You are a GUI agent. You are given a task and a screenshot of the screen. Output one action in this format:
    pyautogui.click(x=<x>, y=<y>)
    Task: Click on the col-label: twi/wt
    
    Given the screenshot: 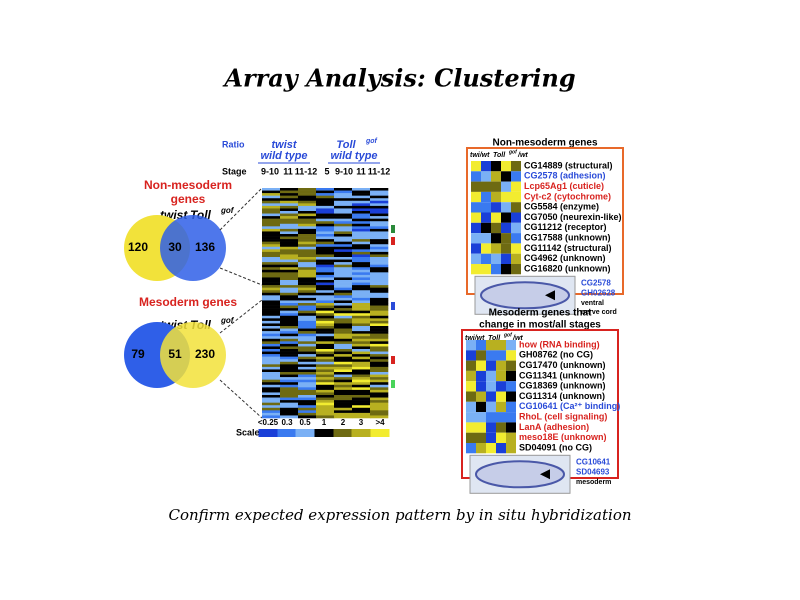 What is the action you would take?
    pyautogui.click(x=475, y=338)
    